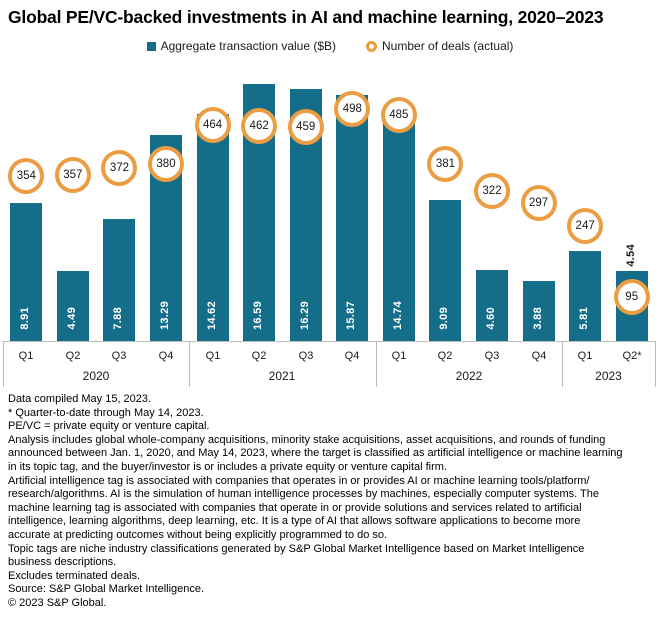 The image size is (660, 617). Describe the element at coordinates (444, 318) in the screenshot. I see `bar-value-label-10: 9.09` at that location.